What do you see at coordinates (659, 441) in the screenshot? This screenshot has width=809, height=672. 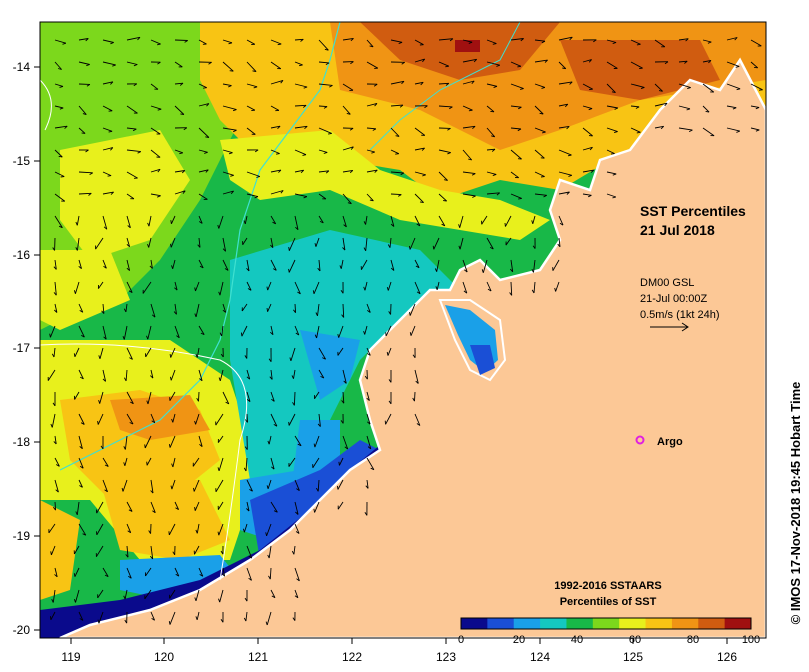 I see `argo-marker: Argo` at bounding box center [659, 441].